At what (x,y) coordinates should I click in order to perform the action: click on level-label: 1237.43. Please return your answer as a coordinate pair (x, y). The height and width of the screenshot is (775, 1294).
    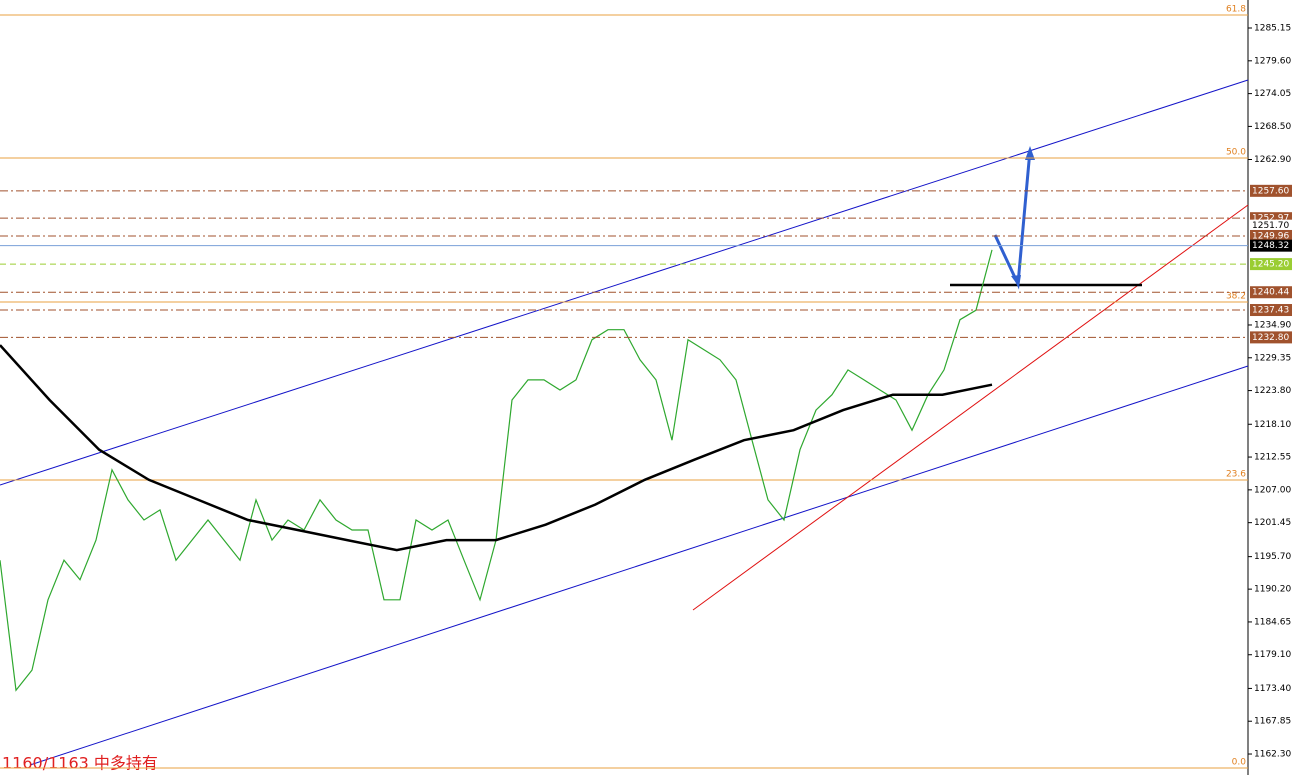
    Looking at the image, I should click on (1270, 311).